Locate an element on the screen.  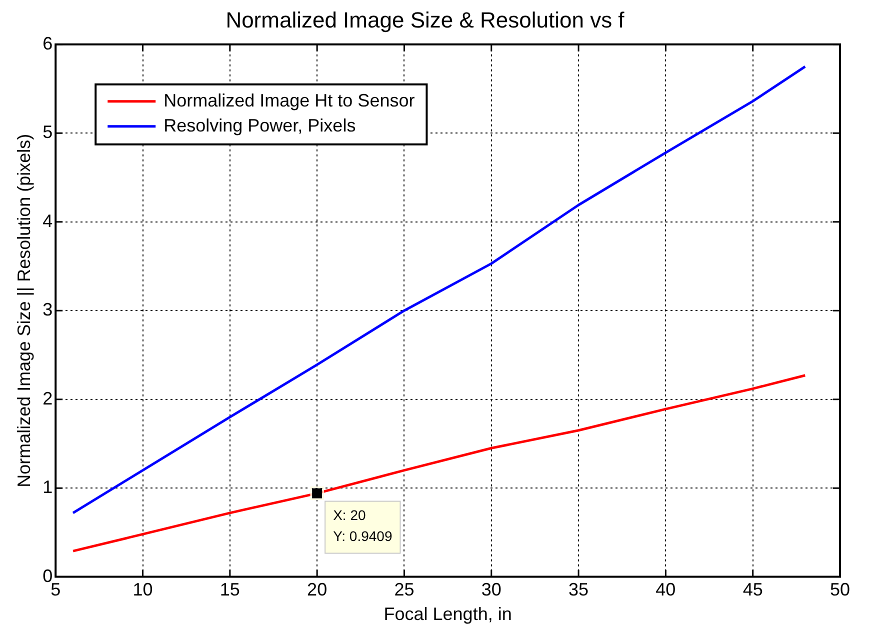
legend-label: Normalized Image Ht to Sensor is located at coordinates (289, 100).